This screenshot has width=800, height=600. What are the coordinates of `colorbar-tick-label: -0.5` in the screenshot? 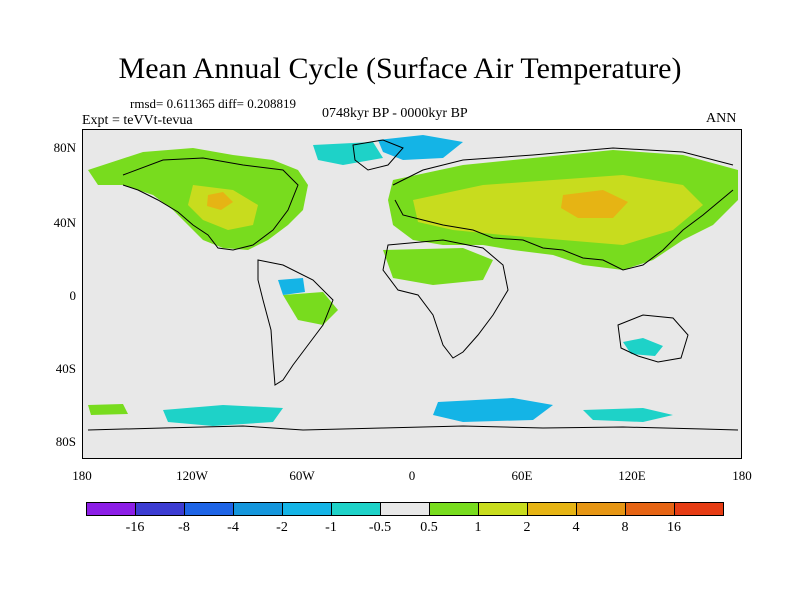 It's located at (380, 527).